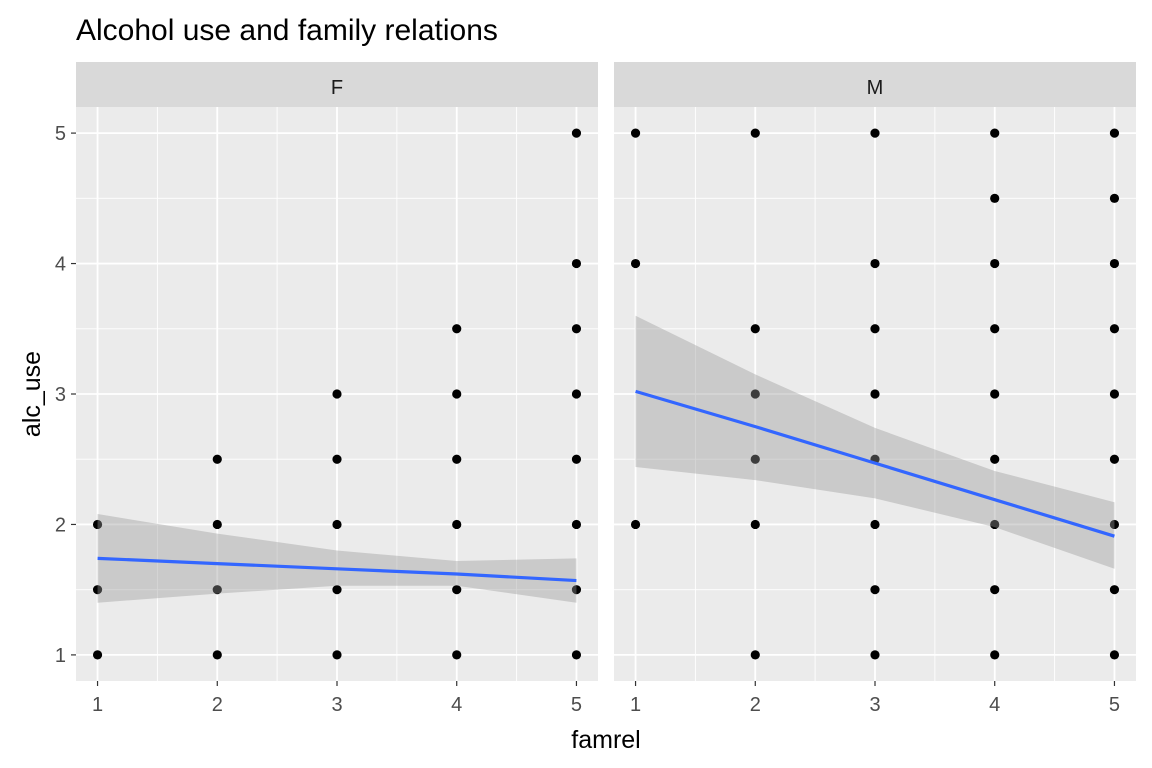 The height and width of the screenshot is (768, 1152). What do you see at coordinates (60, 395) in the screenshot?
I see `y-tick-label: 3` at bounding box center [60, 395].